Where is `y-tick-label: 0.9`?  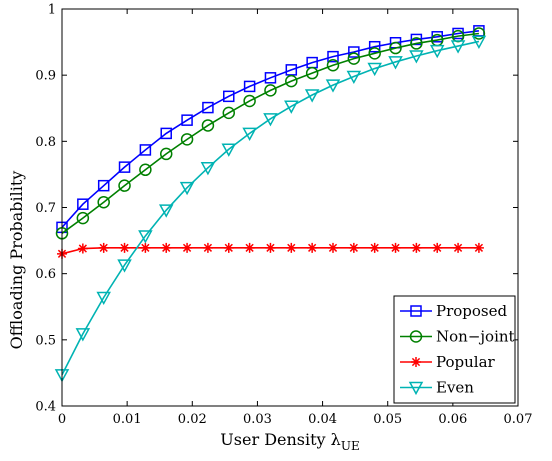 y-tick-label: 0.9 is located at coordinates (45, 76).